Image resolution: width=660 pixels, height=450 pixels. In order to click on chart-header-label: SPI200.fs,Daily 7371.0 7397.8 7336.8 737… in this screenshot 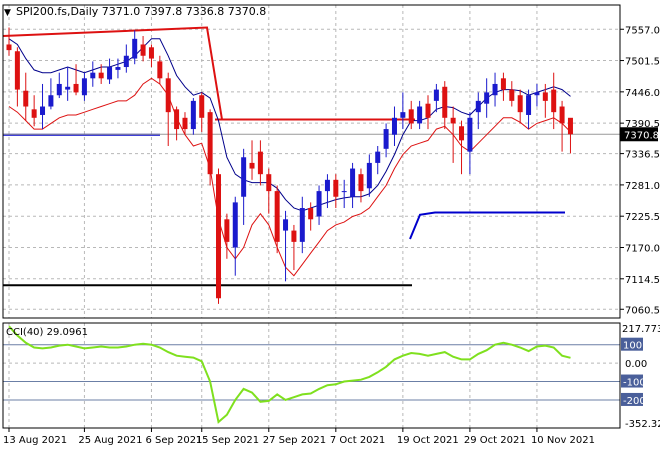, I will do `click(141, 11)`.